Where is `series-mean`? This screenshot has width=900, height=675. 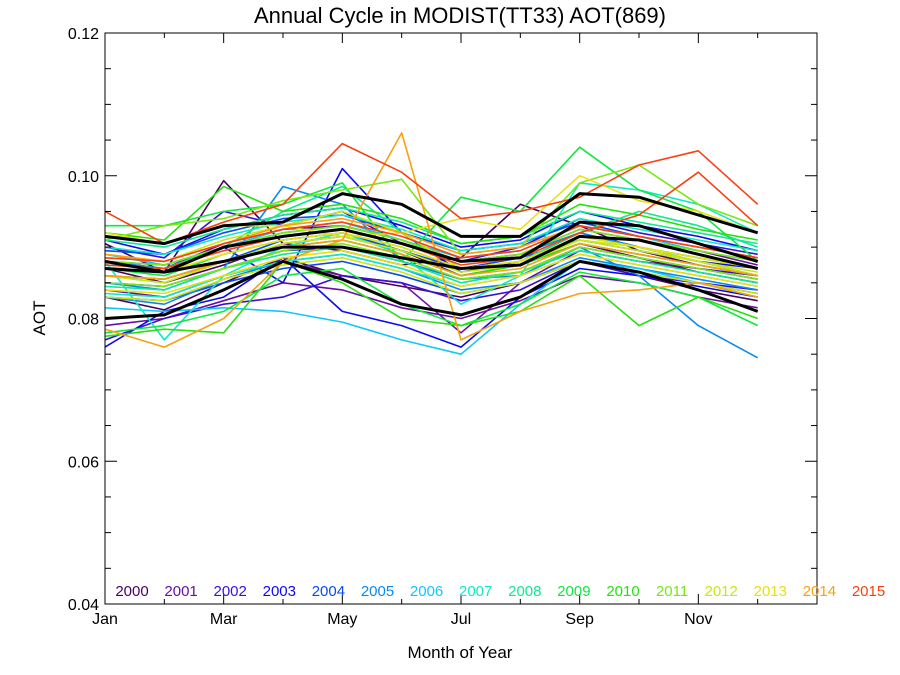
series-mean is located at coordinates (431, 256).